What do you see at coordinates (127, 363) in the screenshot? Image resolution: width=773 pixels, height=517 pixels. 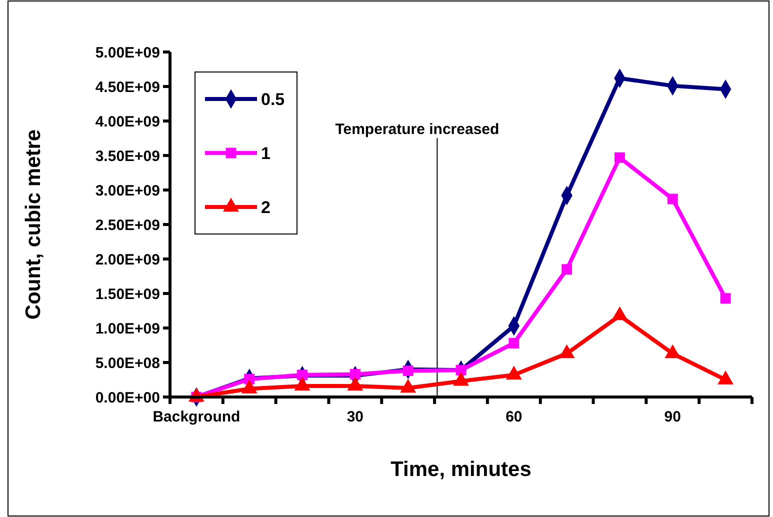 I see `y-tick-label: 5.00E+08` at bounding box center [127, 363].